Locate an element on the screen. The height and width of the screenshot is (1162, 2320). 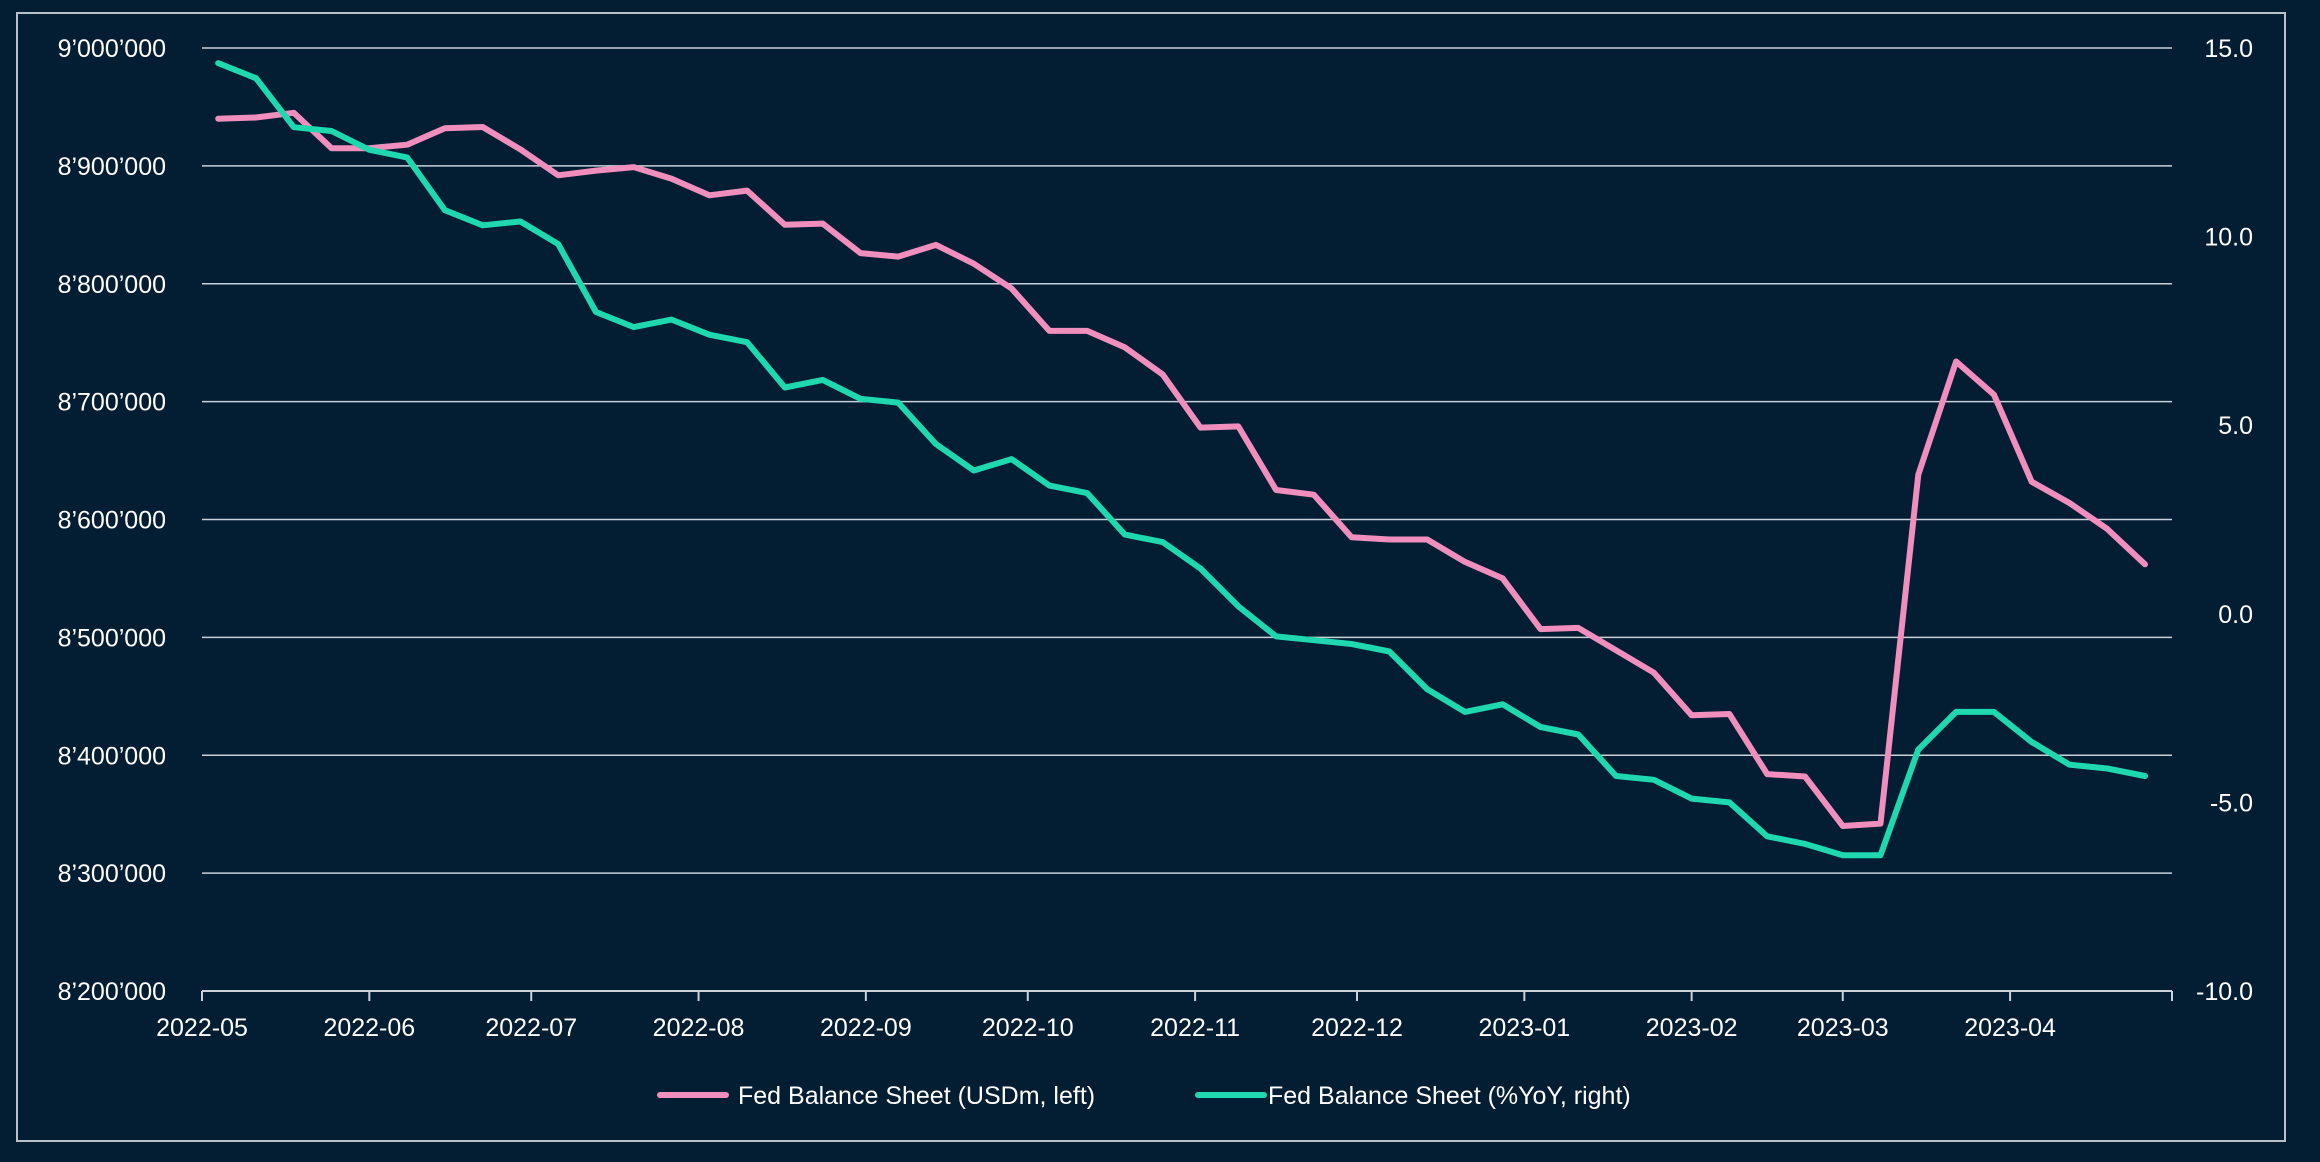
left-tick-label: 8’800’000 is located at coordinates (112, 285).